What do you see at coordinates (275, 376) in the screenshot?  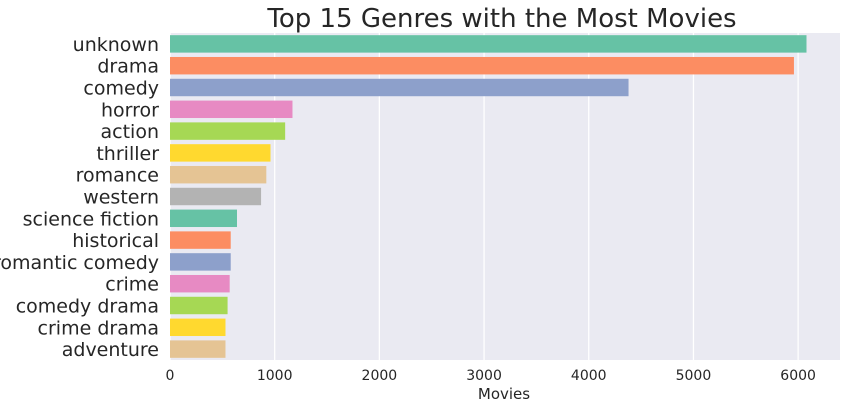 I see `x-tick-label: 1000` at bounding box center [275, 376].